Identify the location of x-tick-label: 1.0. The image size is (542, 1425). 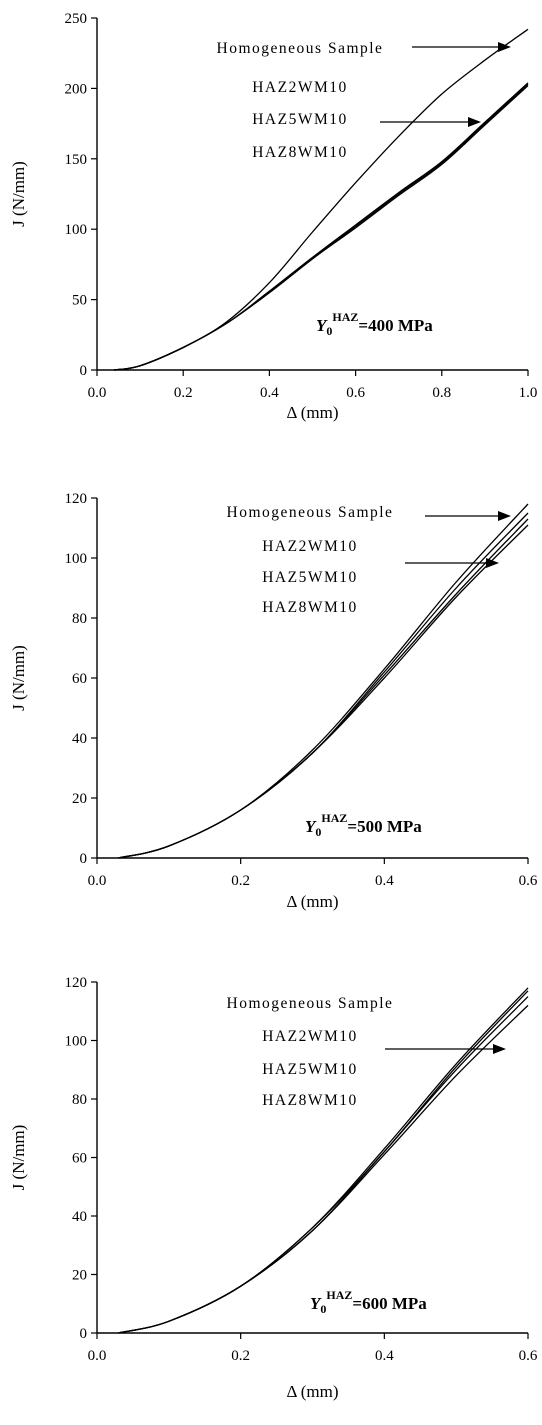
(528, 393).